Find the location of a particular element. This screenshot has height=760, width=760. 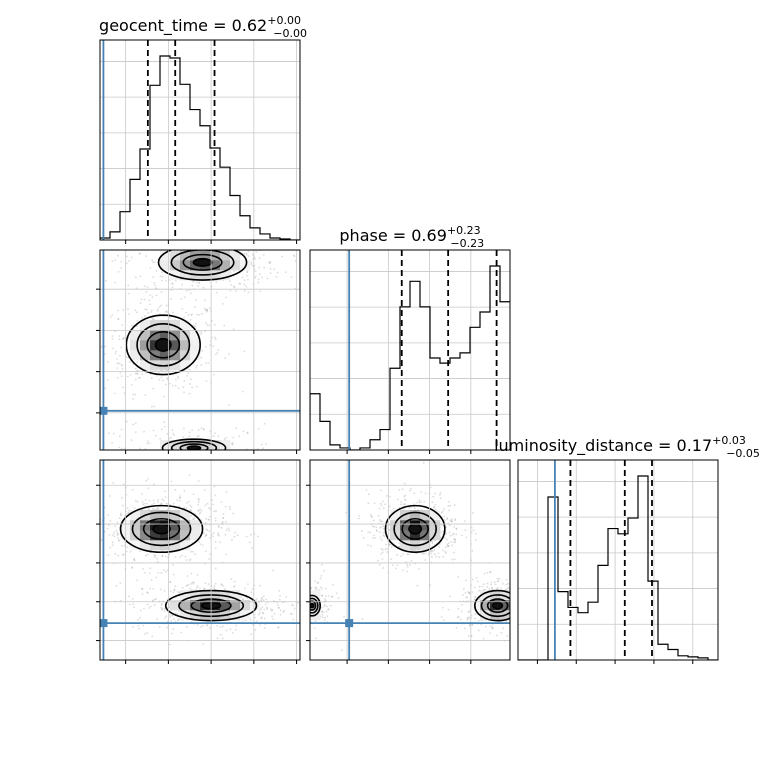

hist-panel-luminosity_distance is located at coordinates (618, 560).